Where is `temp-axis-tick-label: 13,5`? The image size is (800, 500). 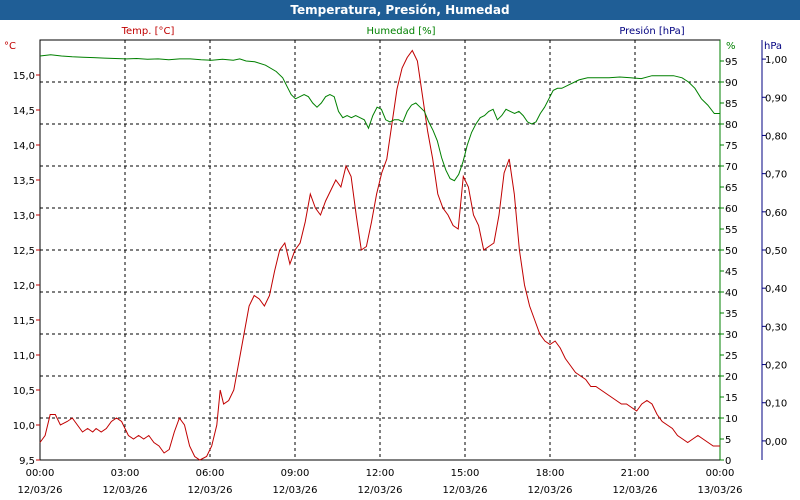
temp-axis-tick-label: 13,5 is located at coordinates (24, 181).